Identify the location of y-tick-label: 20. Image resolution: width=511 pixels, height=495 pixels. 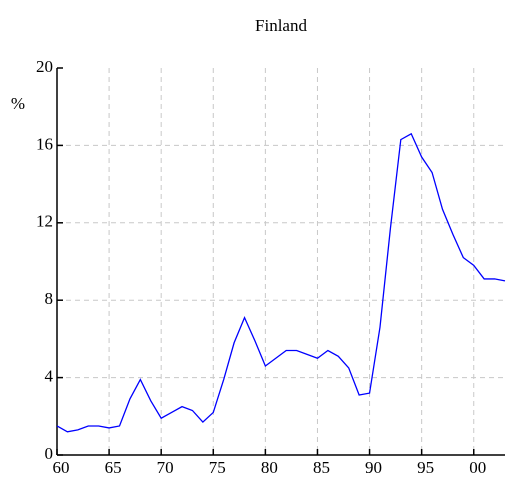
(44, 66).